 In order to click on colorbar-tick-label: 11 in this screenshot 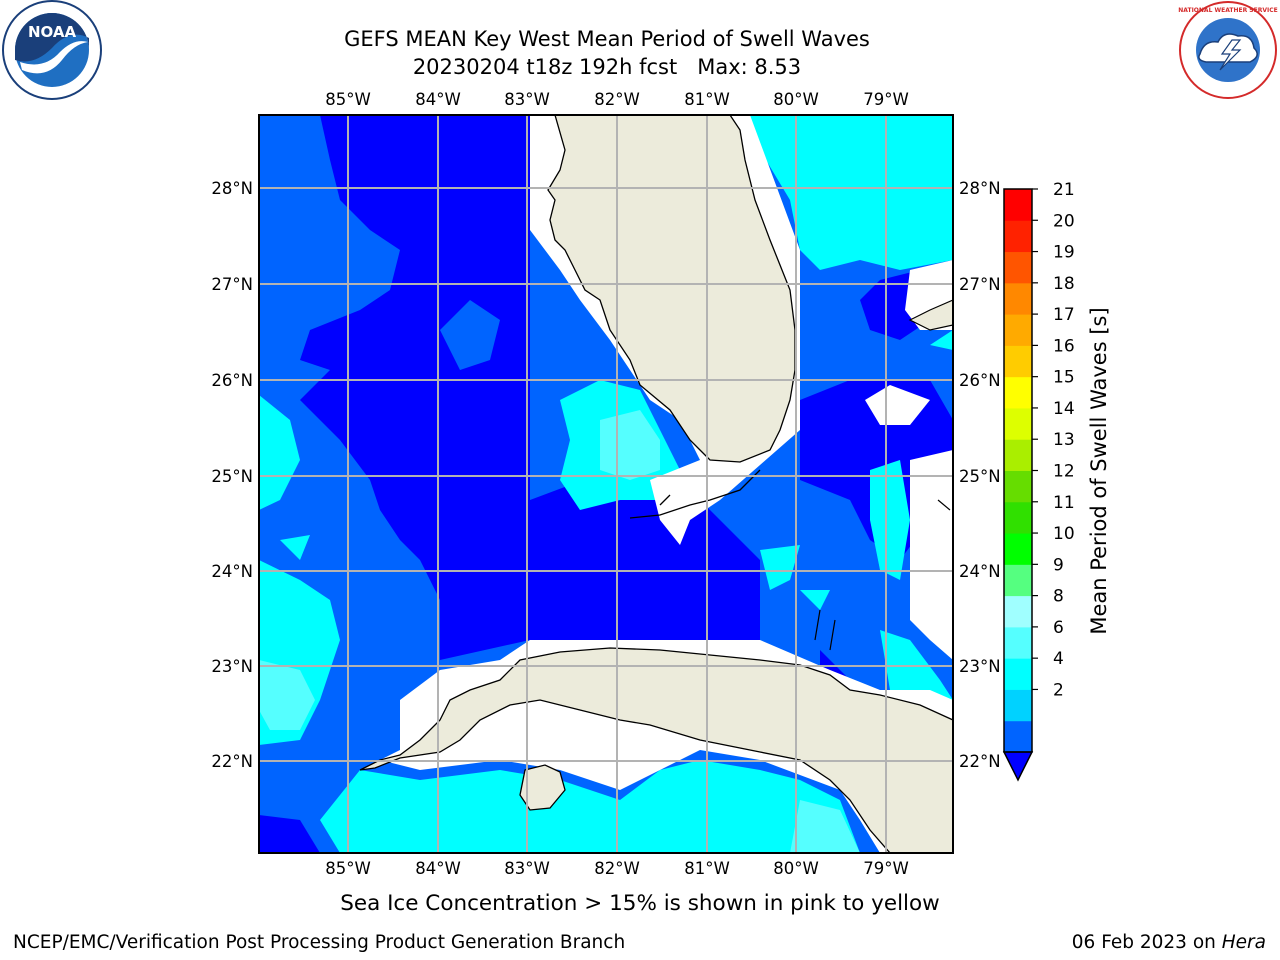, I will do `click(1064, 503)`.